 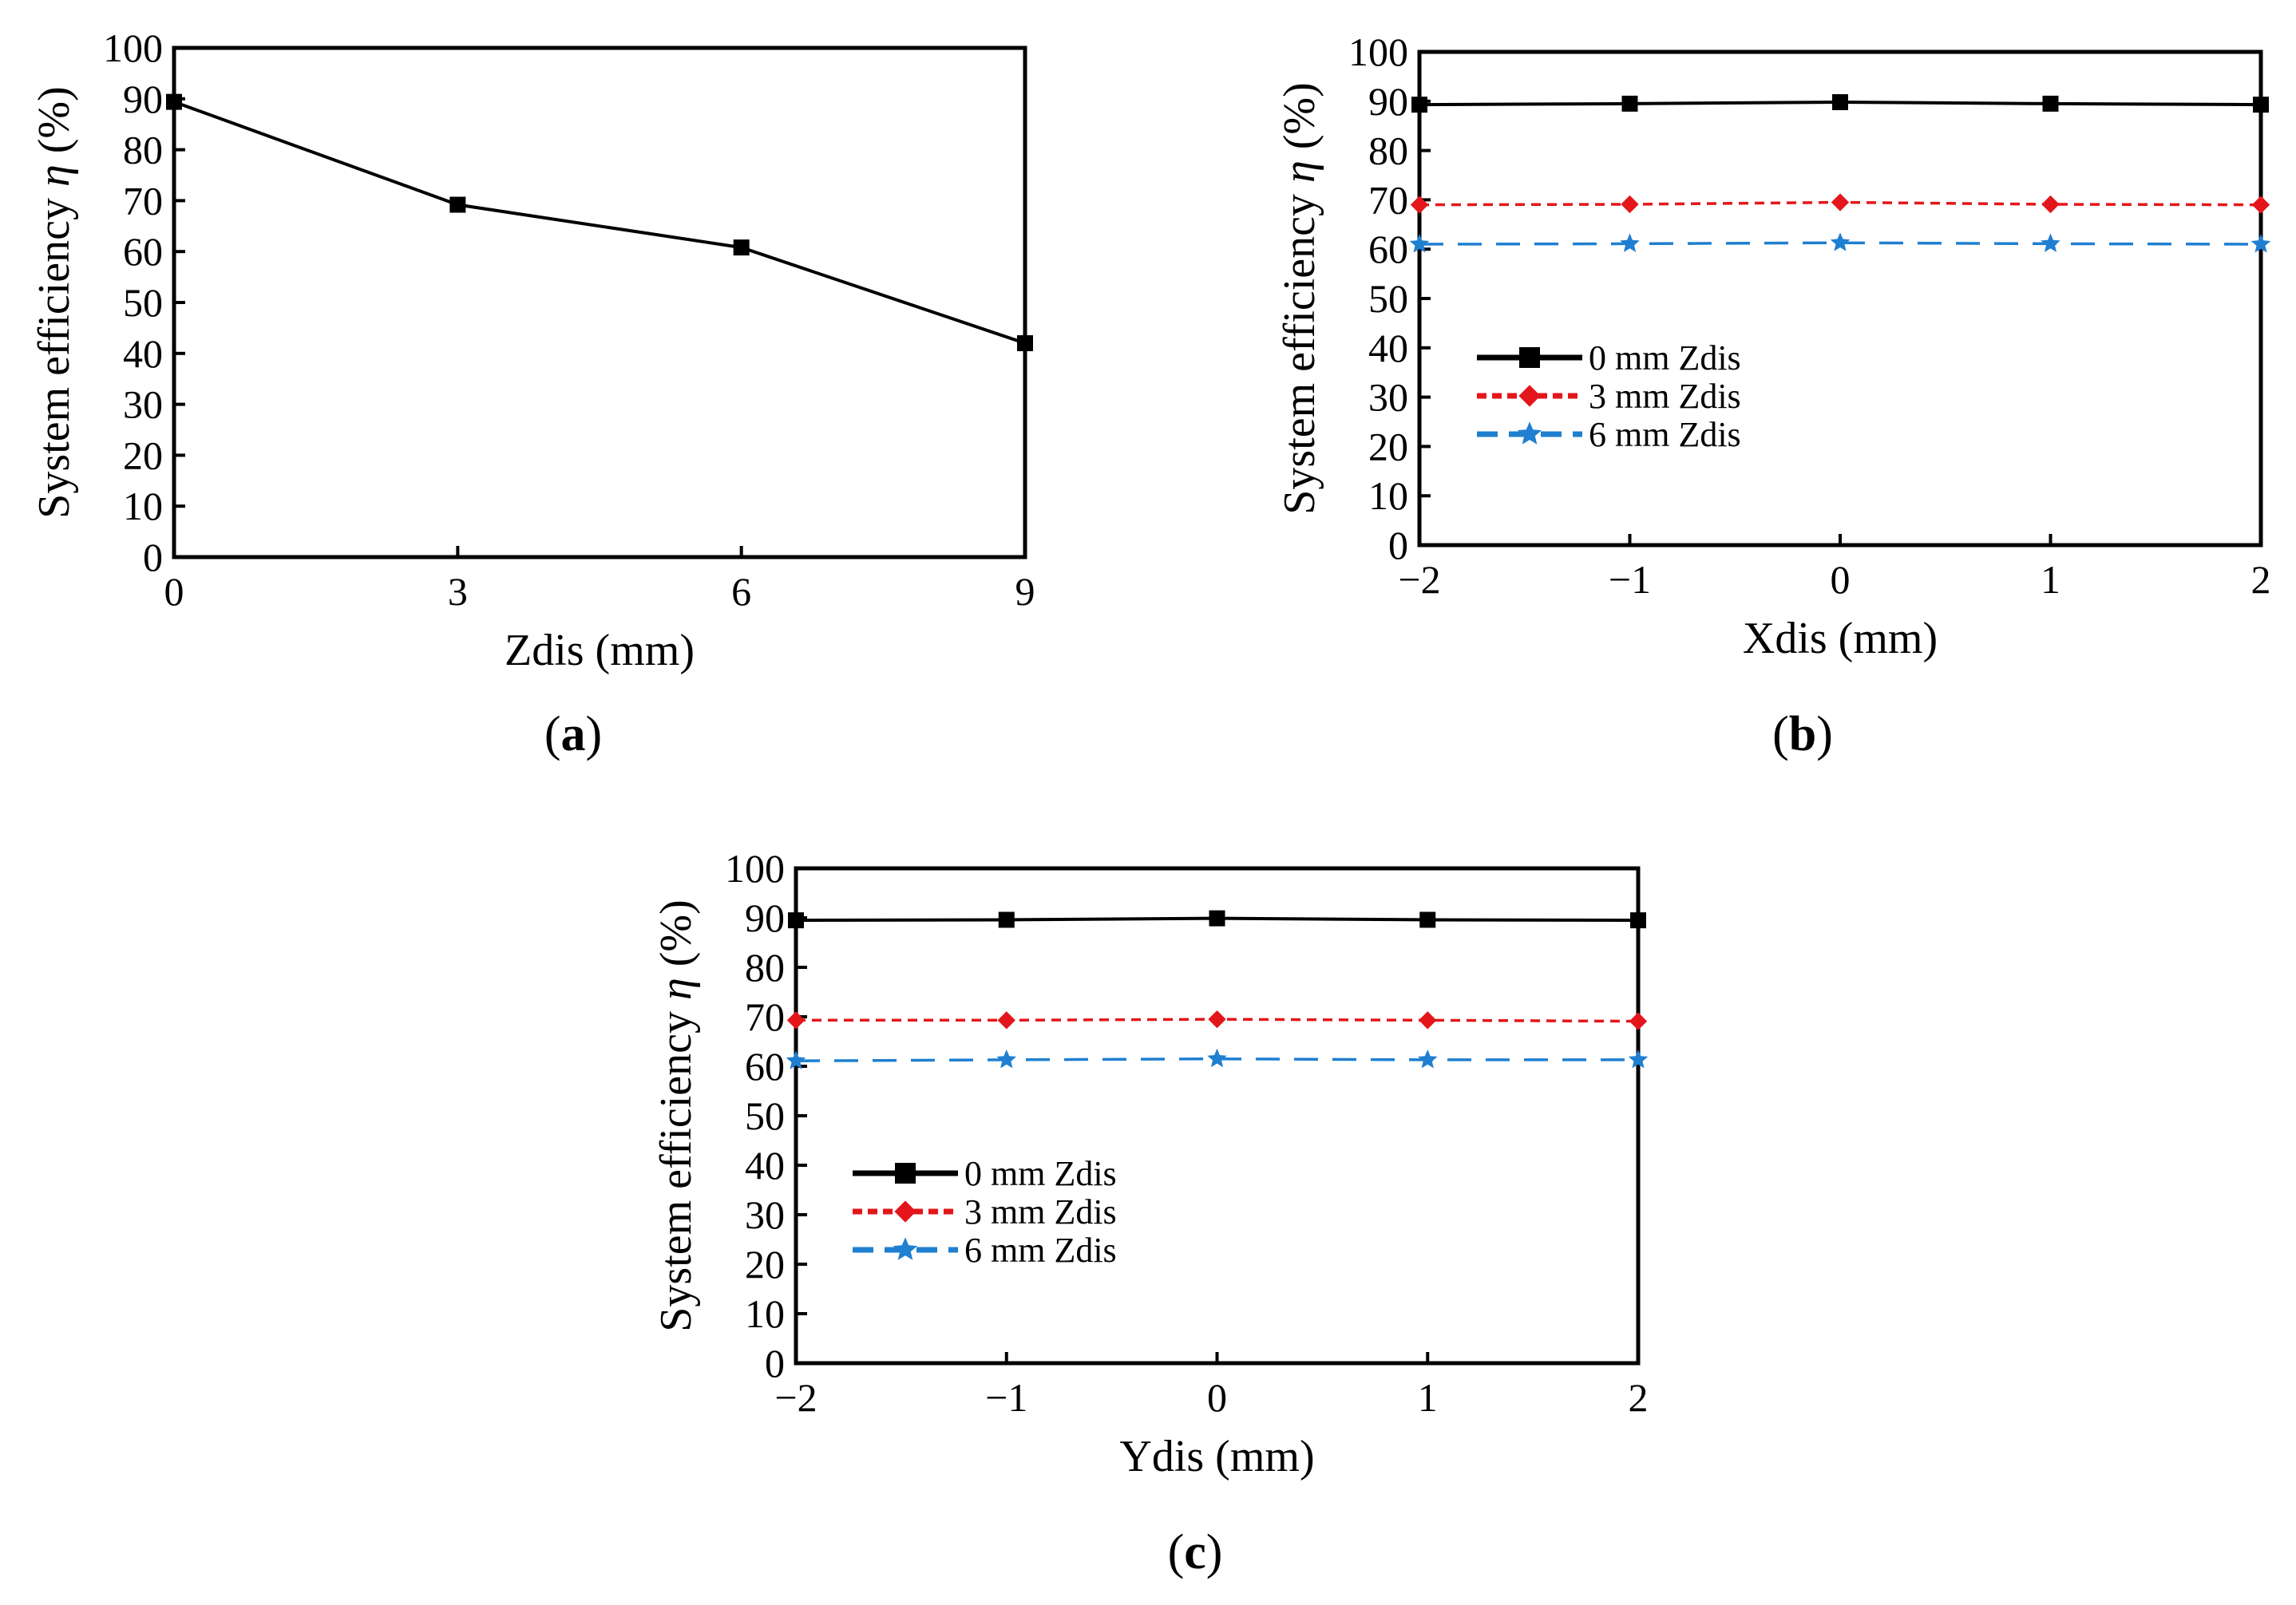 I want to click on x-axis-title: Zdis (mm), so click(x=600, y=650).